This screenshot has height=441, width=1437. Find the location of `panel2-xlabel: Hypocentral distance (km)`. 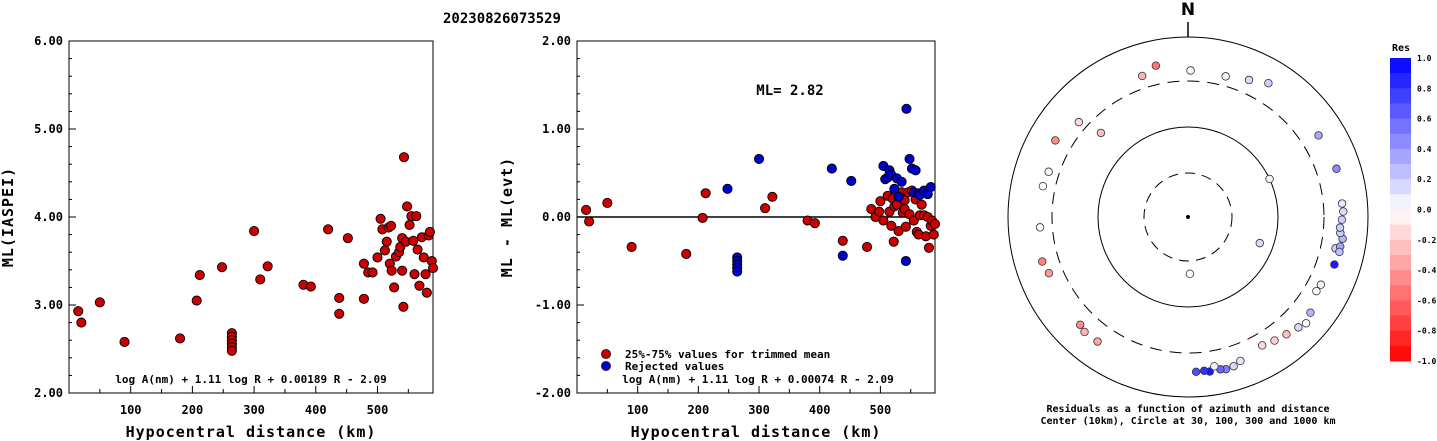

panel2-xlabel: Hypocentral distance (km) is located at coordinates (756, 432).